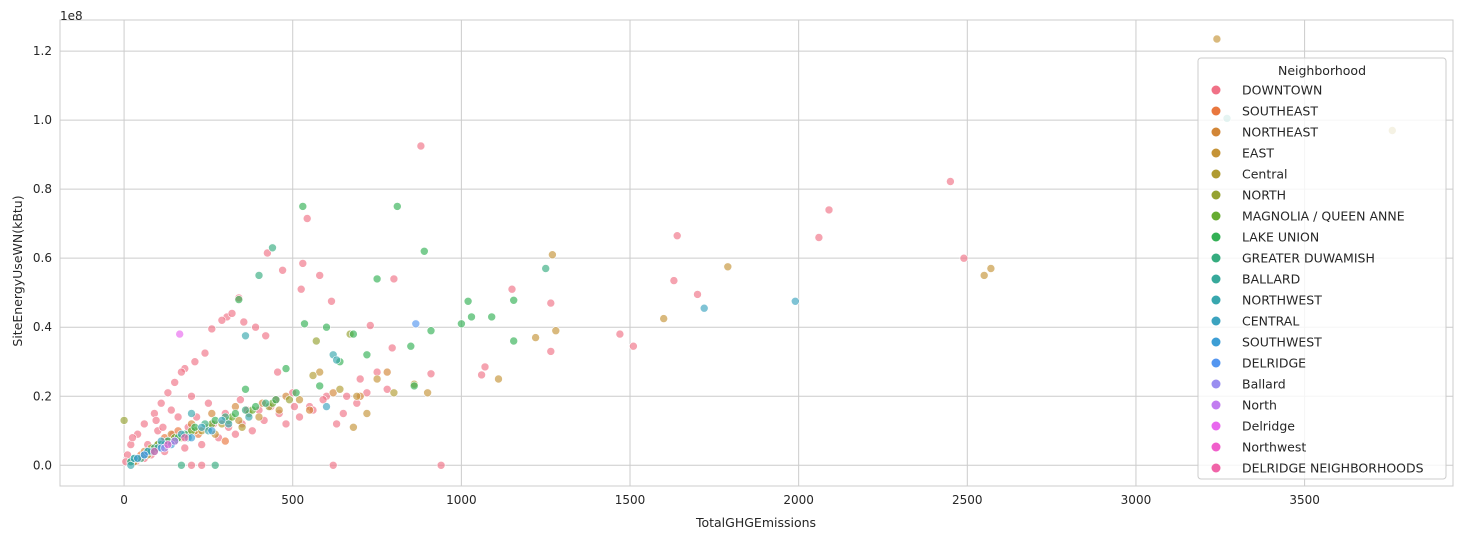  What do you see at coordinates (967, 500) in the screenshot?
I see `x-tick-label: 2500` at bounding box center [967, 500].